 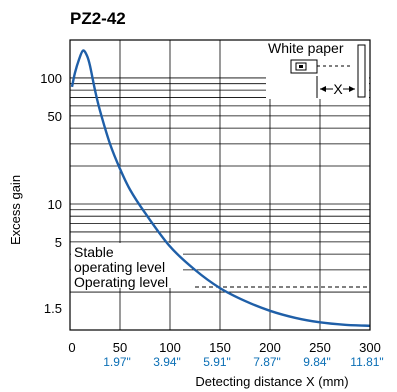 I want to click on x-tick-label: 150, so click(x=220, y=347).